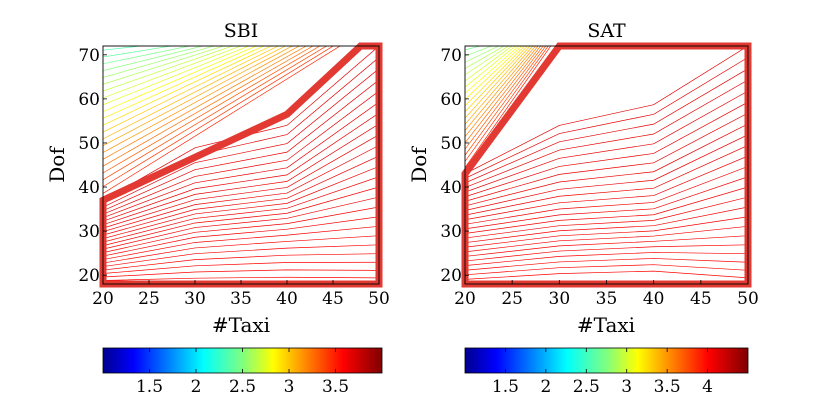  What do you see at coordinates (707, 387) in the screenshot?
I see `colorbar-tick-label: 4` at bounding box center [707, 387].